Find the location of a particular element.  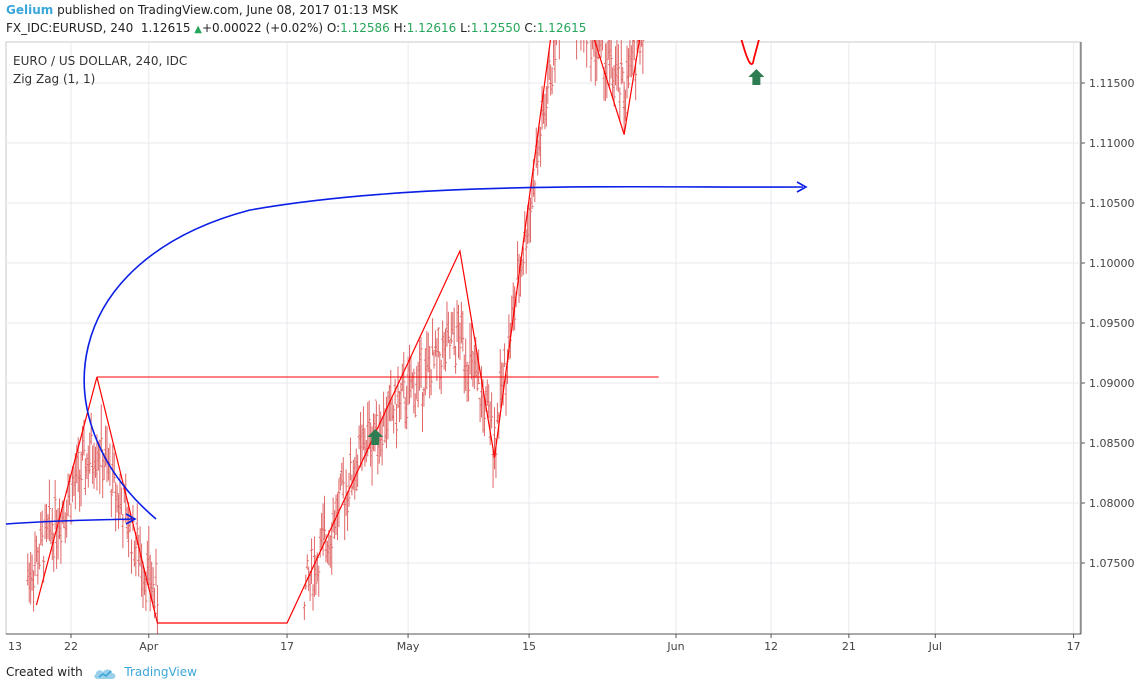

blue-curve-arrowhead is located at coordinates (802, 187).